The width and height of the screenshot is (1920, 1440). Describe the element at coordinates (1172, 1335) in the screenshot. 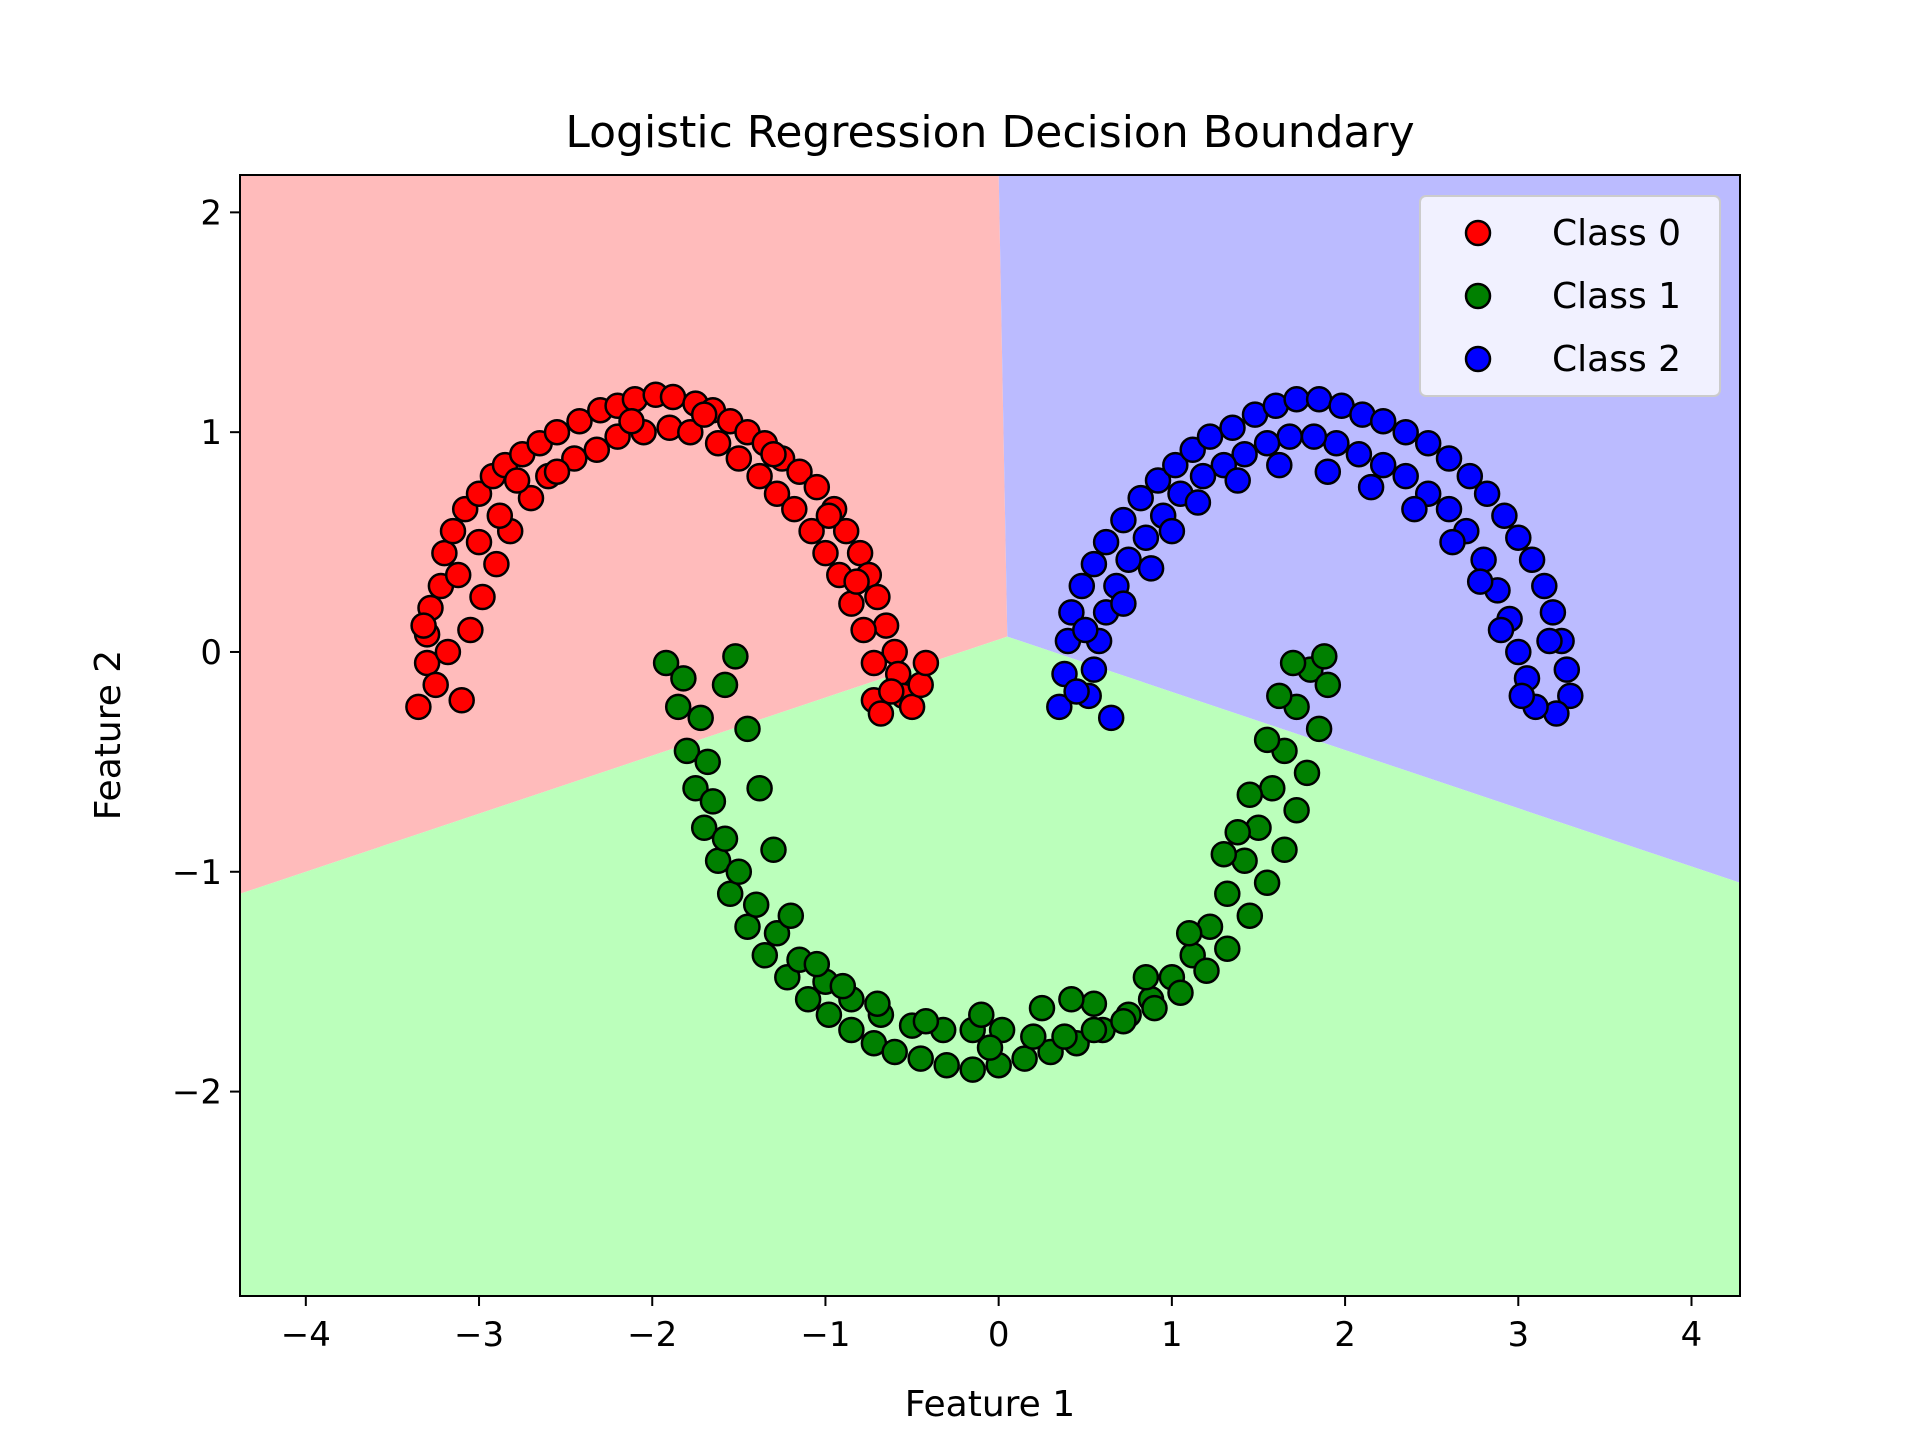

I see `x-tick-label: 1` at that location.